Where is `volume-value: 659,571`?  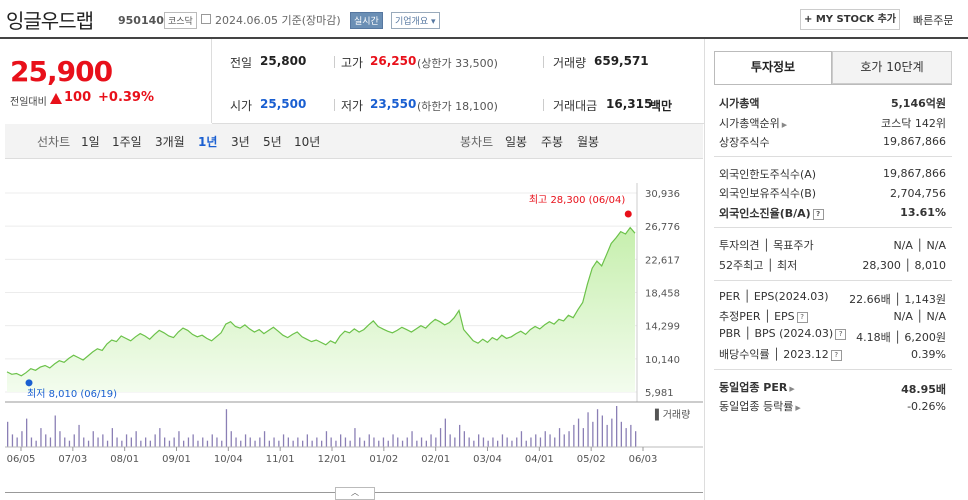 volume-value: 659,571 is located at coordinates (621, 61).